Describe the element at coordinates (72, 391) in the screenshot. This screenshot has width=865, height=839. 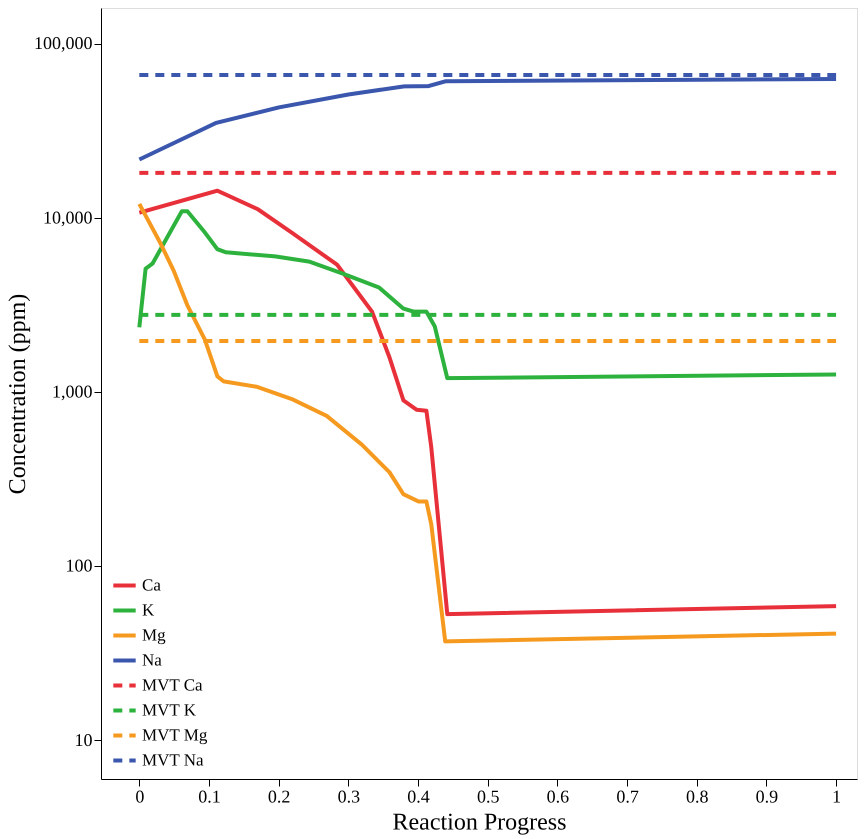
I see `y-tick-label: 1,000` at that location.